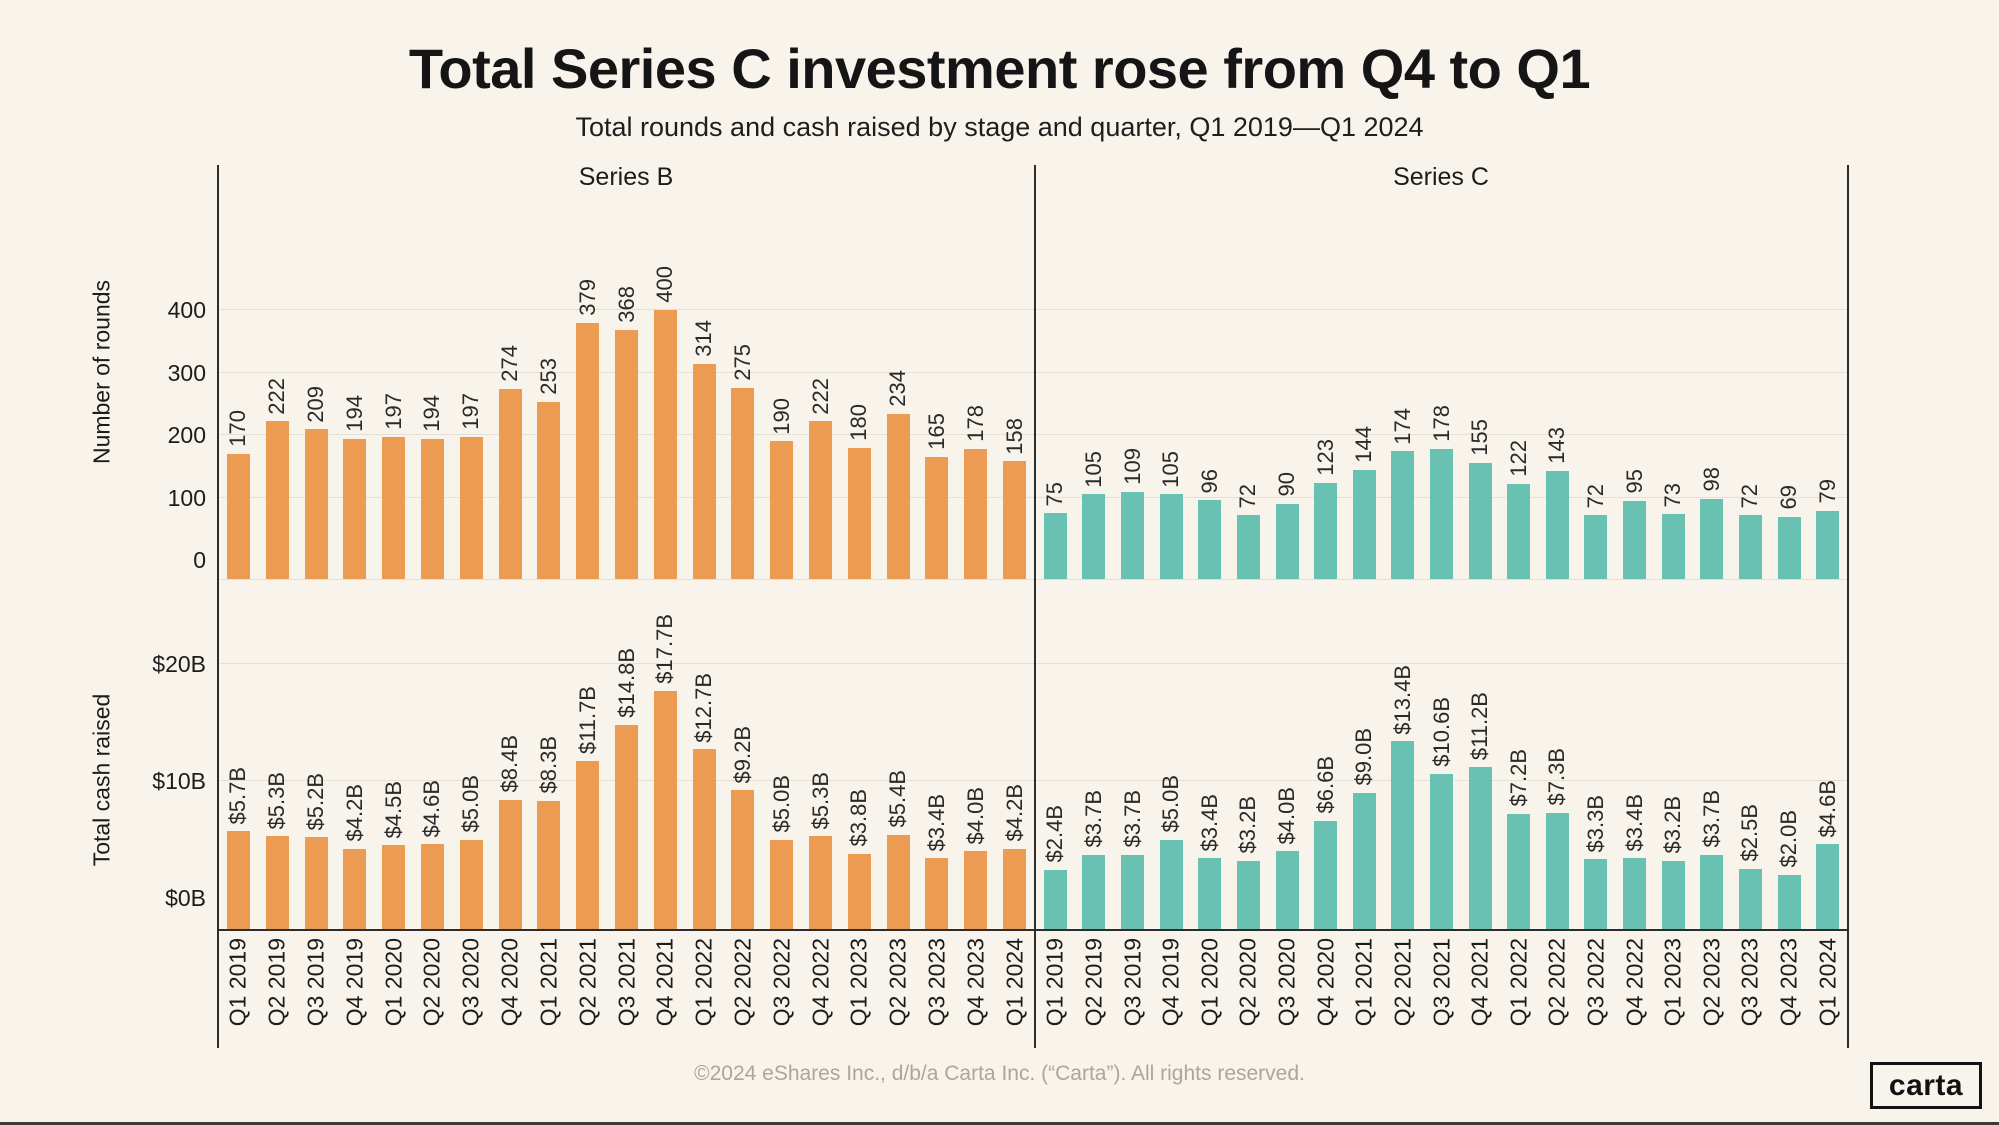 Image resolution: width=1999 pixels, height=1125 pixels. What do you see at coordinates (548, 765) in the screenshot?
I see `bar-value-label: $8.3B` at bounding box center [548, 765].